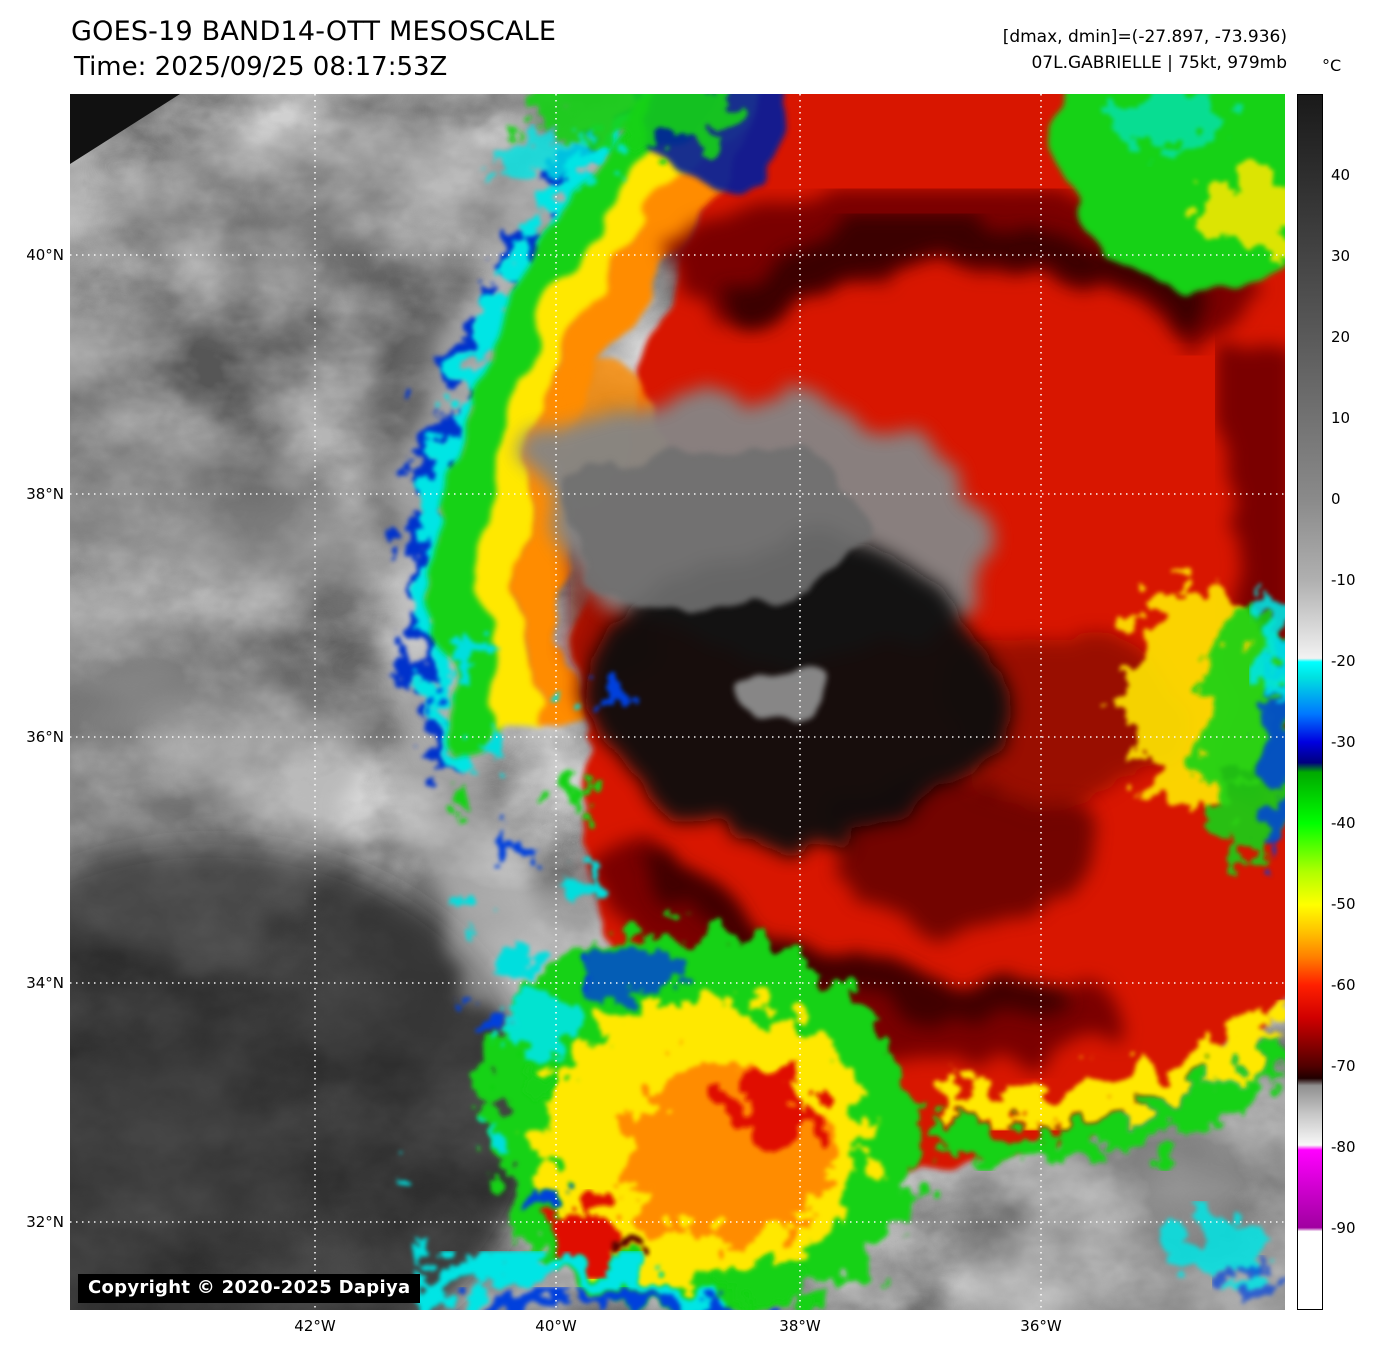  Describe the element at coordinates (1343, 661) in the screenshot. I see `colorbar-tick: -20` at that location.